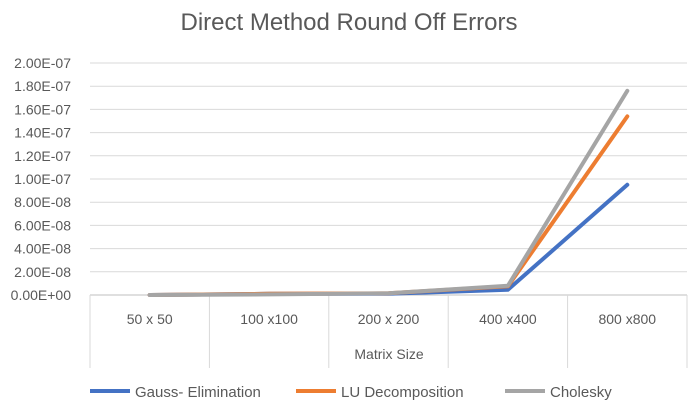 This screenshot has height=406, width=697. I want to click on chart-title: Direct Method Round Off Errors, so click(348, 22).